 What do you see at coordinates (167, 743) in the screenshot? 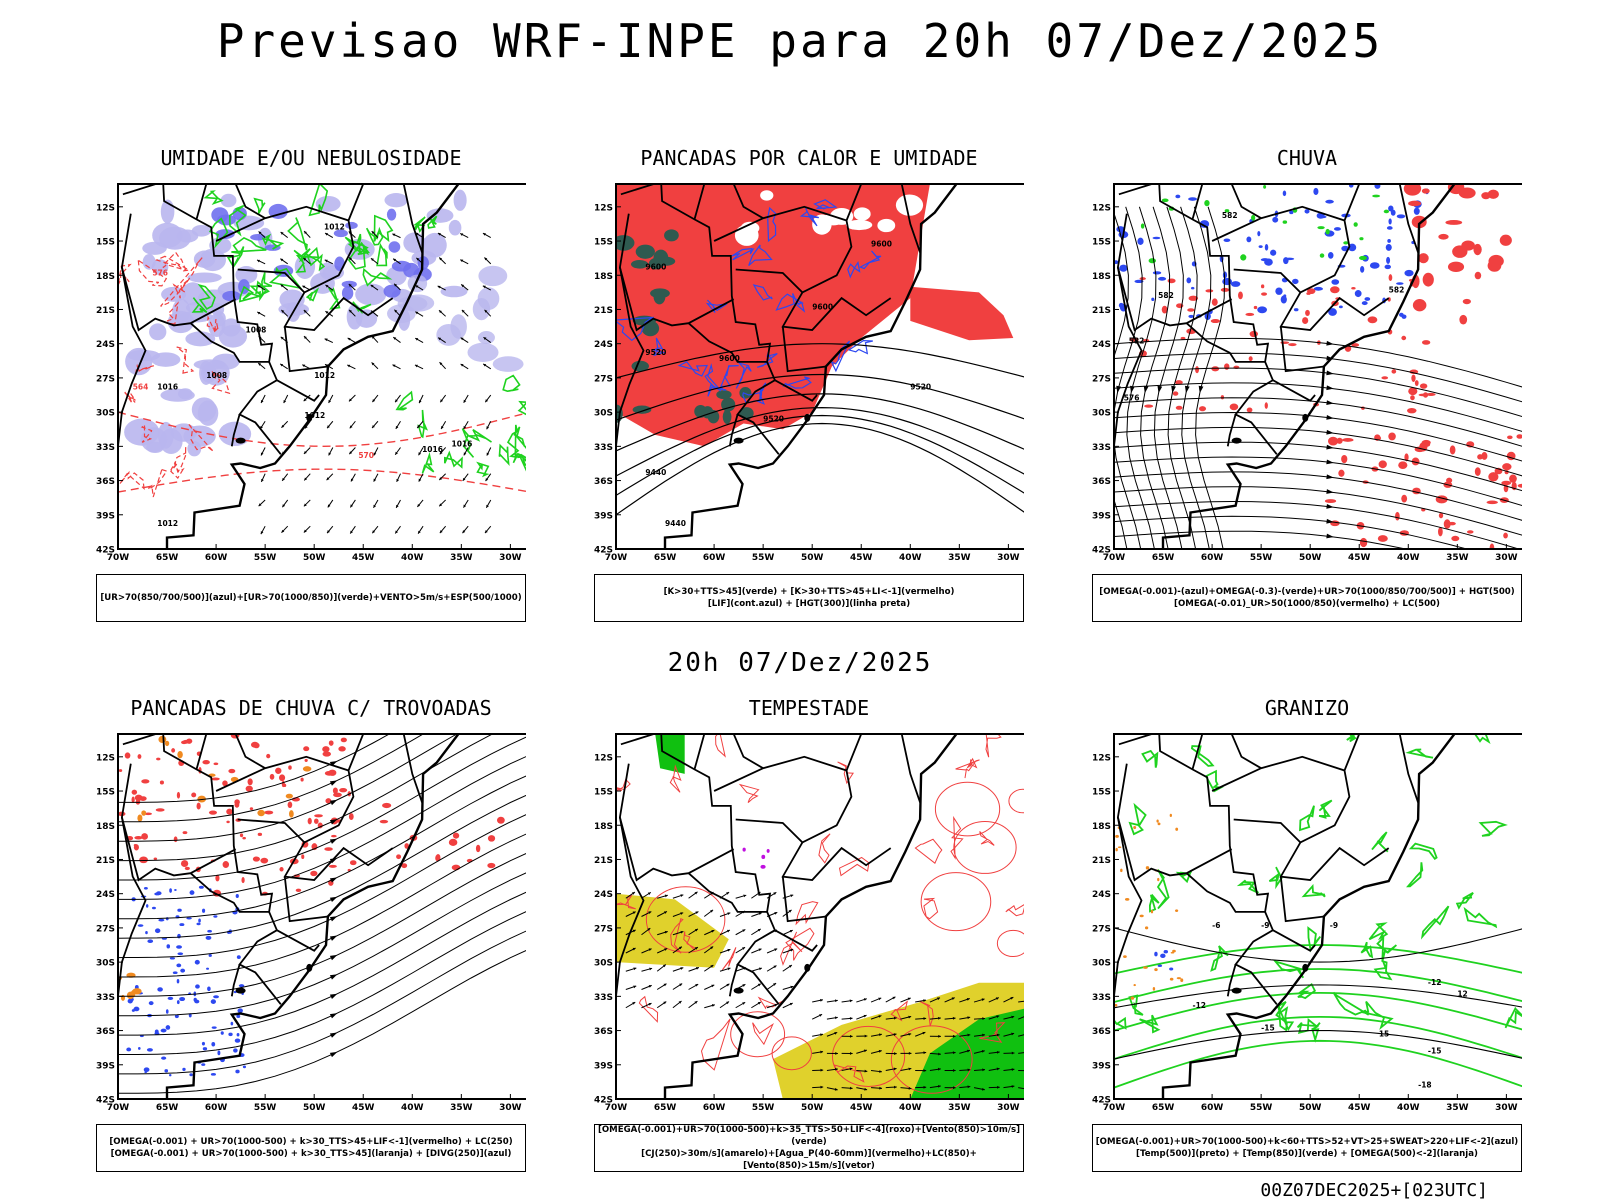
I see `thunder-orange` at bounding box center [167, 743].